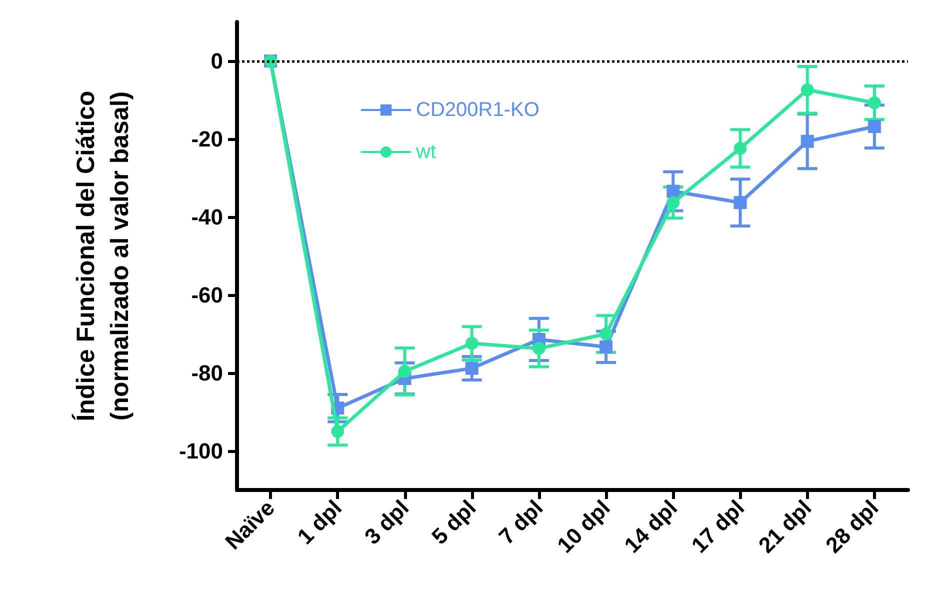 The width and height of the screenshot is (928, 612). Describe the element at coordinates (207, 139) in the screenshot. I see `y-tick-label: -20` at that location.